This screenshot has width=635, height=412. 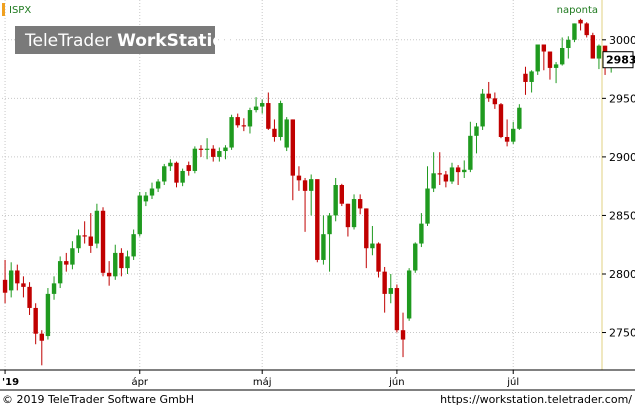 I want to click on x-axis: '19 ápr máj jún júl, so click(x=260, y=379).